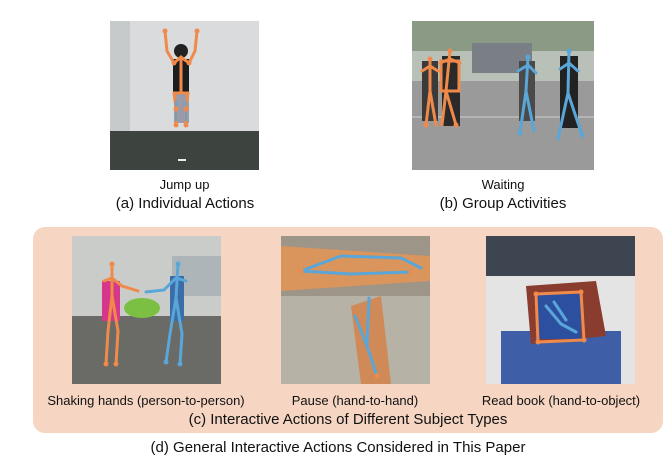 This screenshot has width=672, height=466. What do you see at coordinates (503, 95) in the screenshot?
I see `waiting-photo` at bounding box center [503, 95].